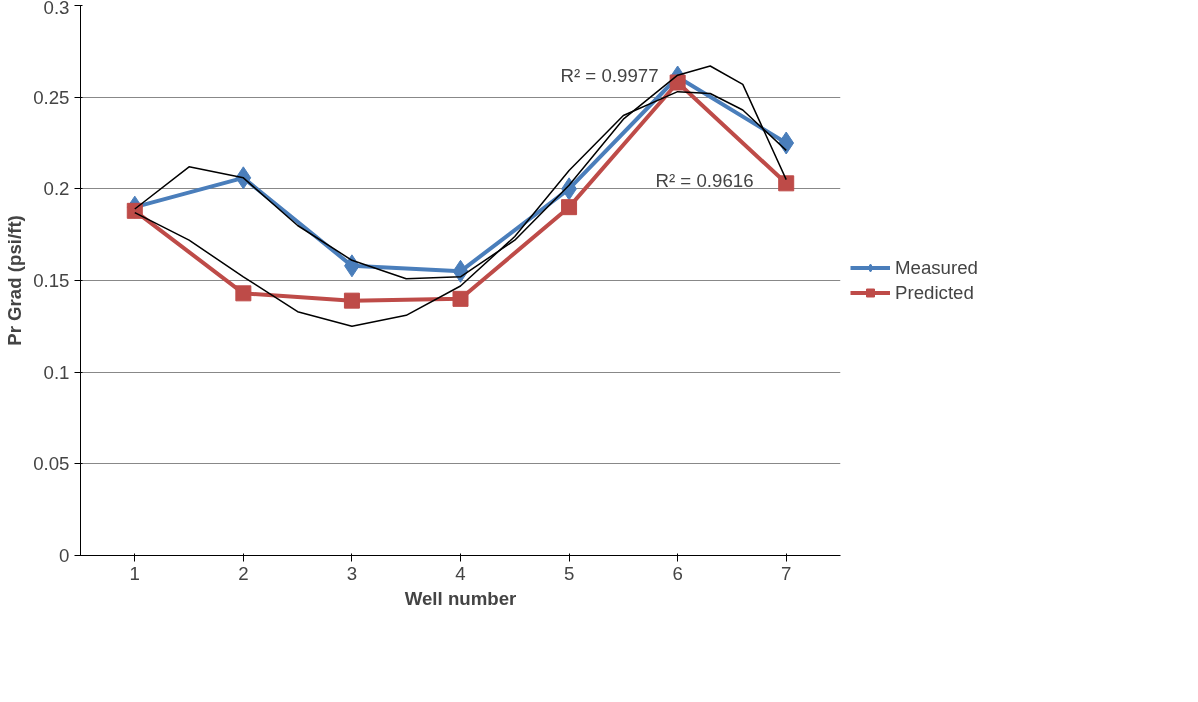 This screenshot has width=1198, height=702. I want to click on annotation: R² = 0.9977, so click(609, 75).